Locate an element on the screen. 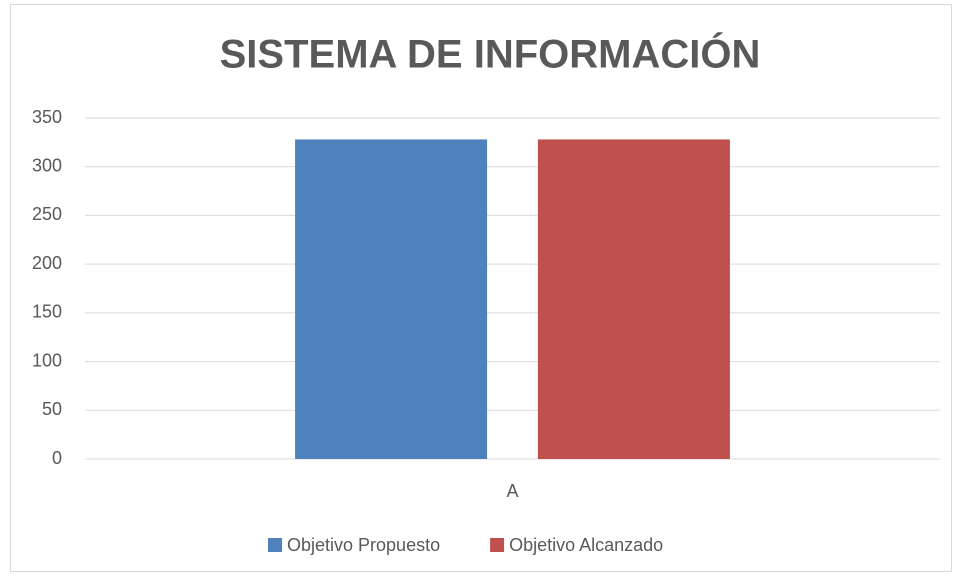 The height and width of the screenshot is (577, 956). legend-label: Objetivo Alcanzado is located at coordinates (586, 545).